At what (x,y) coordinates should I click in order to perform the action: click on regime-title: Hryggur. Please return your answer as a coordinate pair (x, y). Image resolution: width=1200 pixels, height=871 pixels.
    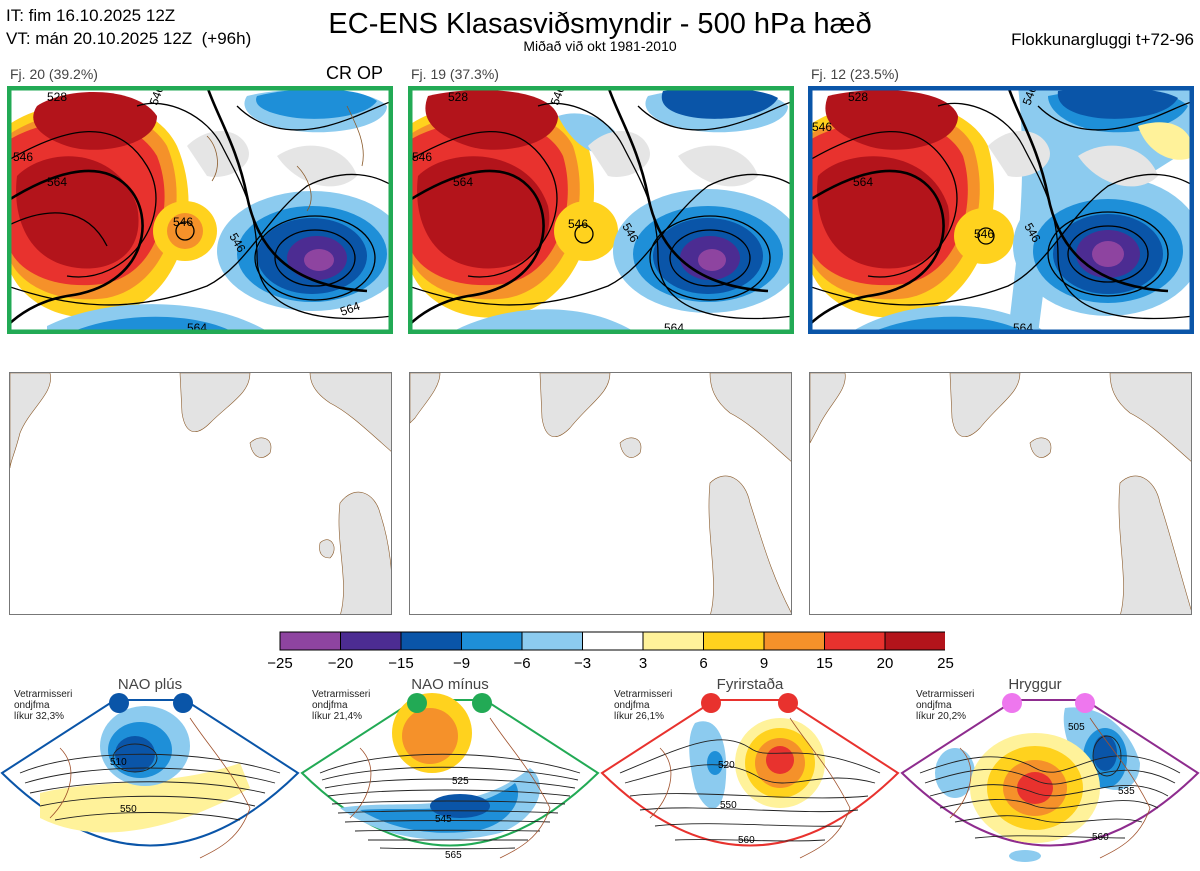
    Looking at the image, I should click on (1035, 684).